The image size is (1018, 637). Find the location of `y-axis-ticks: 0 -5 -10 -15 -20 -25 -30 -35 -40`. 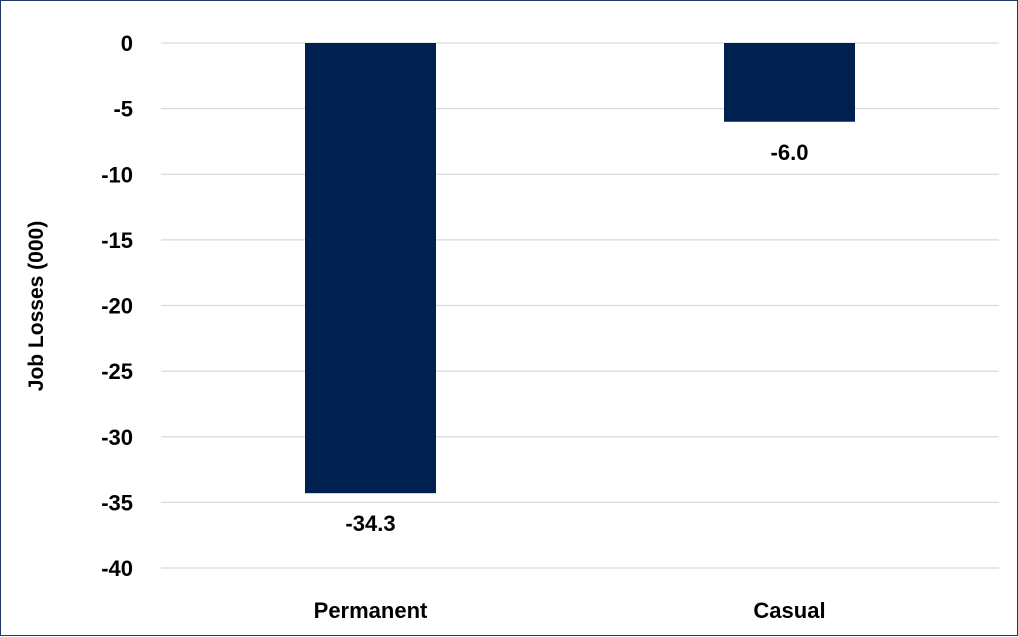

y-axis-ticks: 0 -5 -10 -15 -20 -25 -30 -35 -40 is located at coordinates (117, 306).